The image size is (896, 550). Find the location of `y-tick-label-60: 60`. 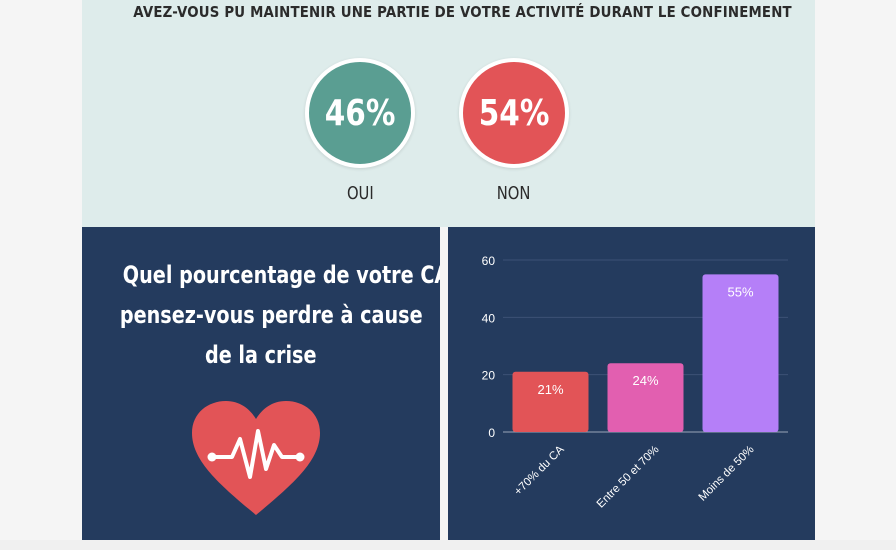

y-tick-label-60: 60 is located at coordinates (489, 261).